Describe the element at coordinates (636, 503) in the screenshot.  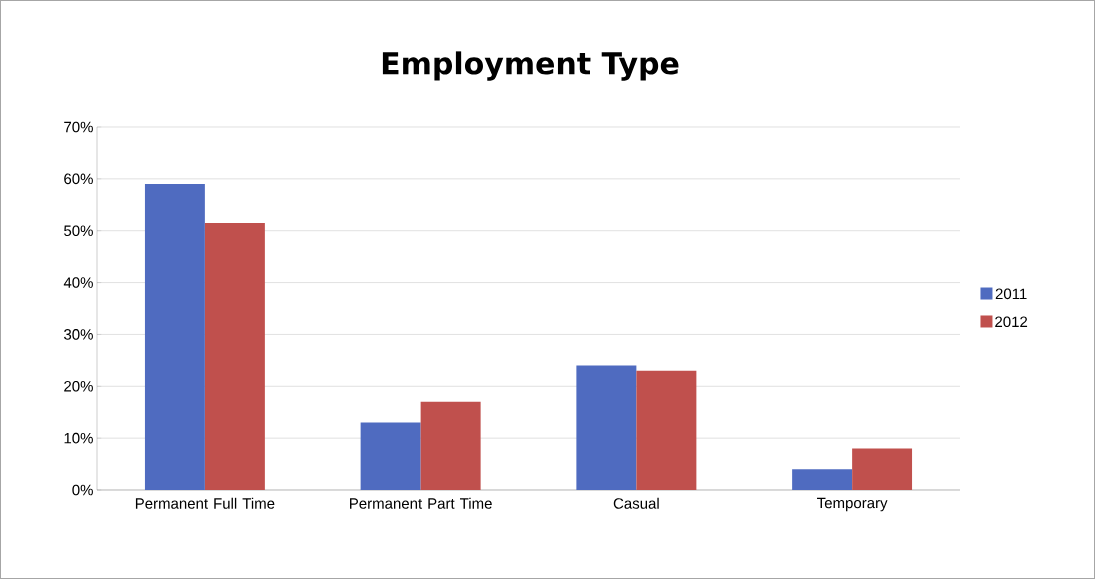
I see `x-tick-label: Casual` at that location.